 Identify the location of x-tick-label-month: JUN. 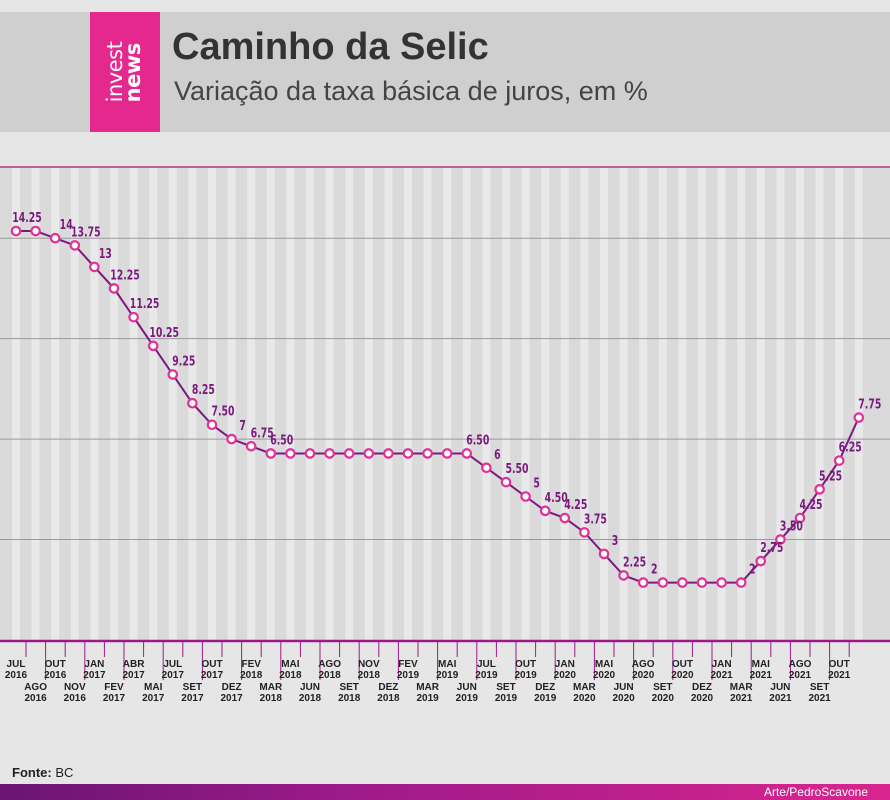
(310, 687).